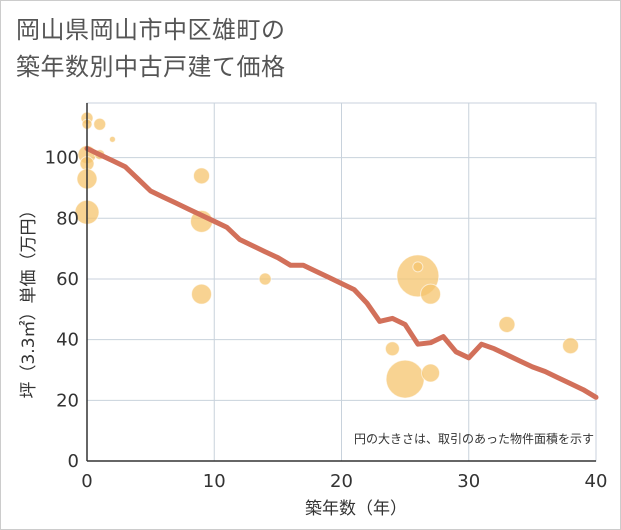  Describe the element at coordinates (67, 400) in the screenshot. I see `y-tick-label: 20` at that location.